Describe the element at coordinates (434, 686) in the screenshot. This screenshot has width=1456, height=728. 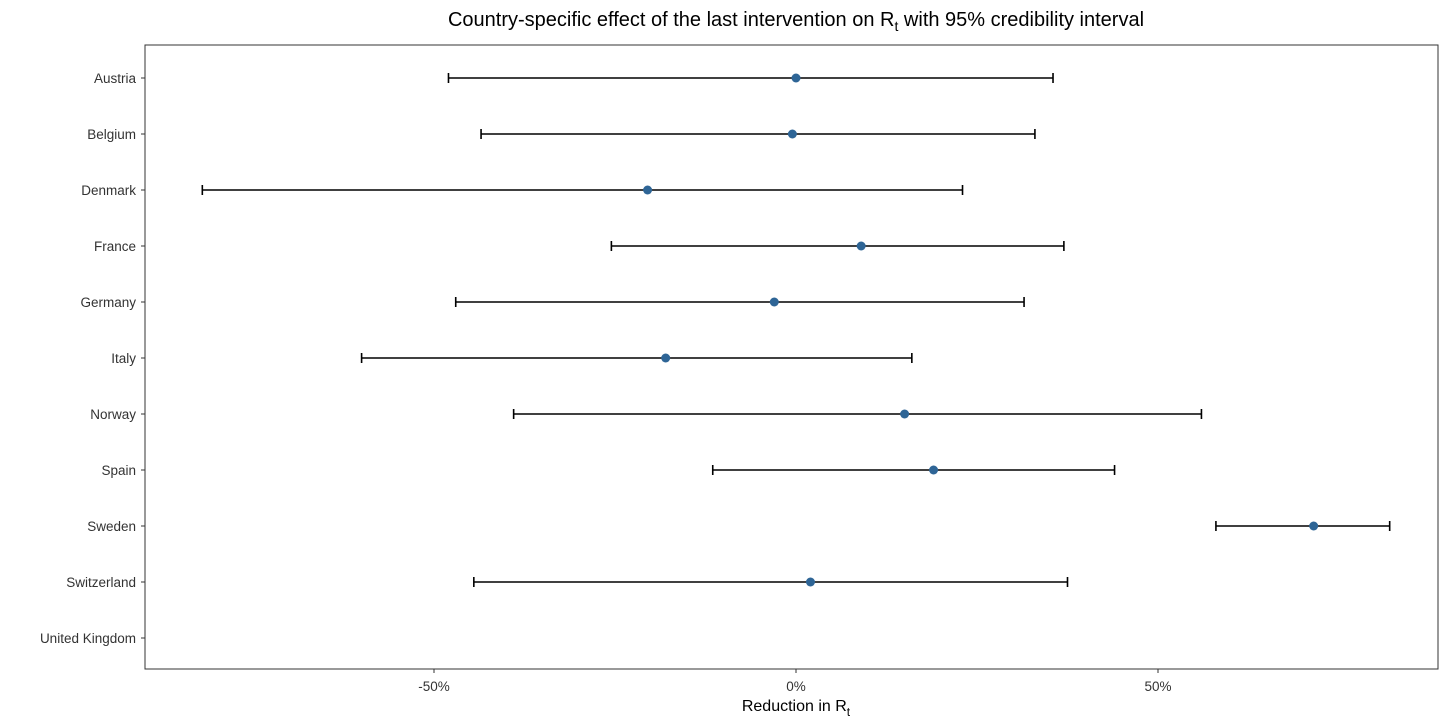
I see `x-tick-label: -50%` at that location.